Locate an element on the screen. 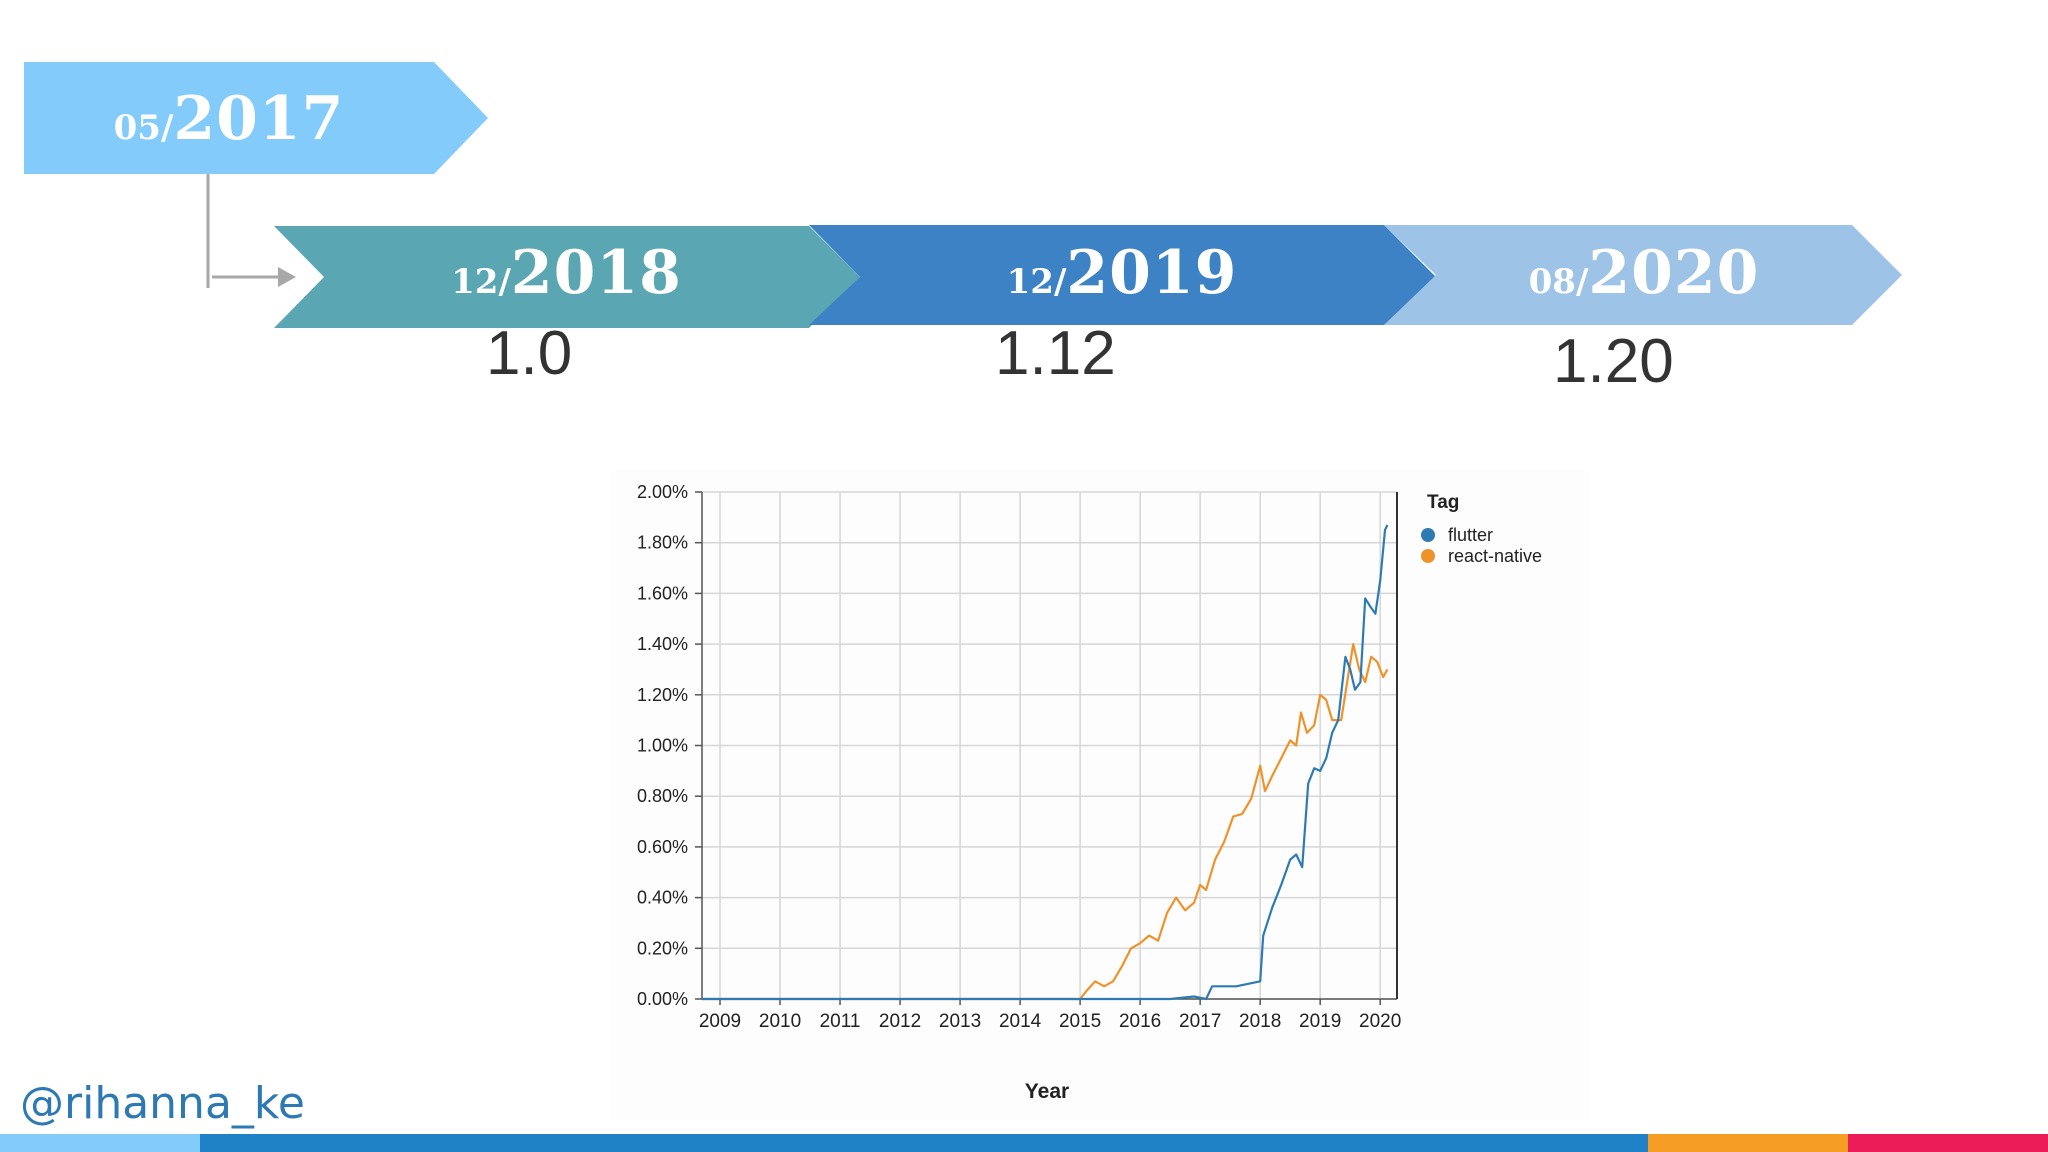  milestone-year: 2020 is located at coordinates (1674, 273).